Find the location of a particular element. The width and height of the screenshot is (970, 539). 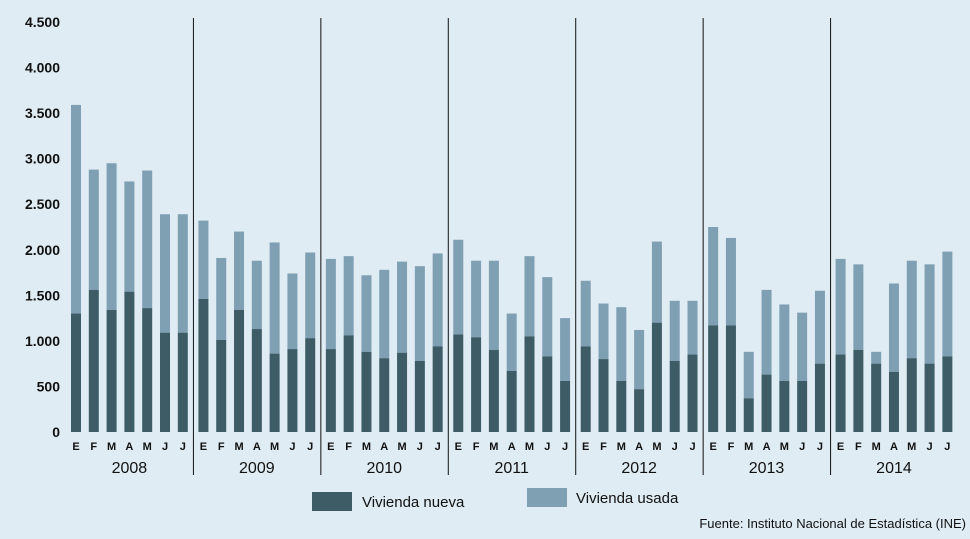

year-tick-label: 2011 is located at coordinates (511, 468).